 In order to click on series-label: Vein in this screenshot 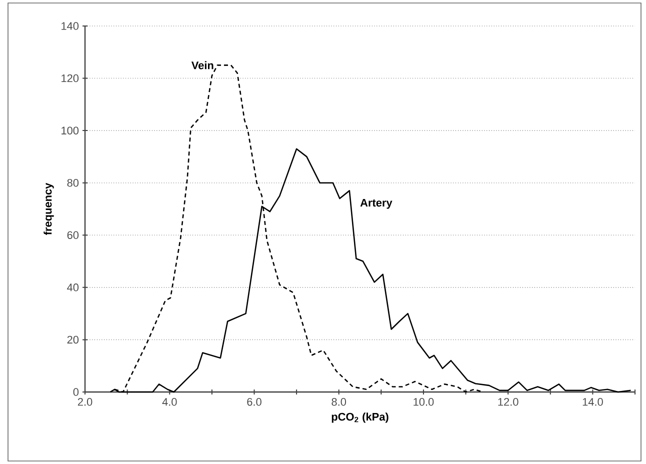, I will do `click(202, 65)`.